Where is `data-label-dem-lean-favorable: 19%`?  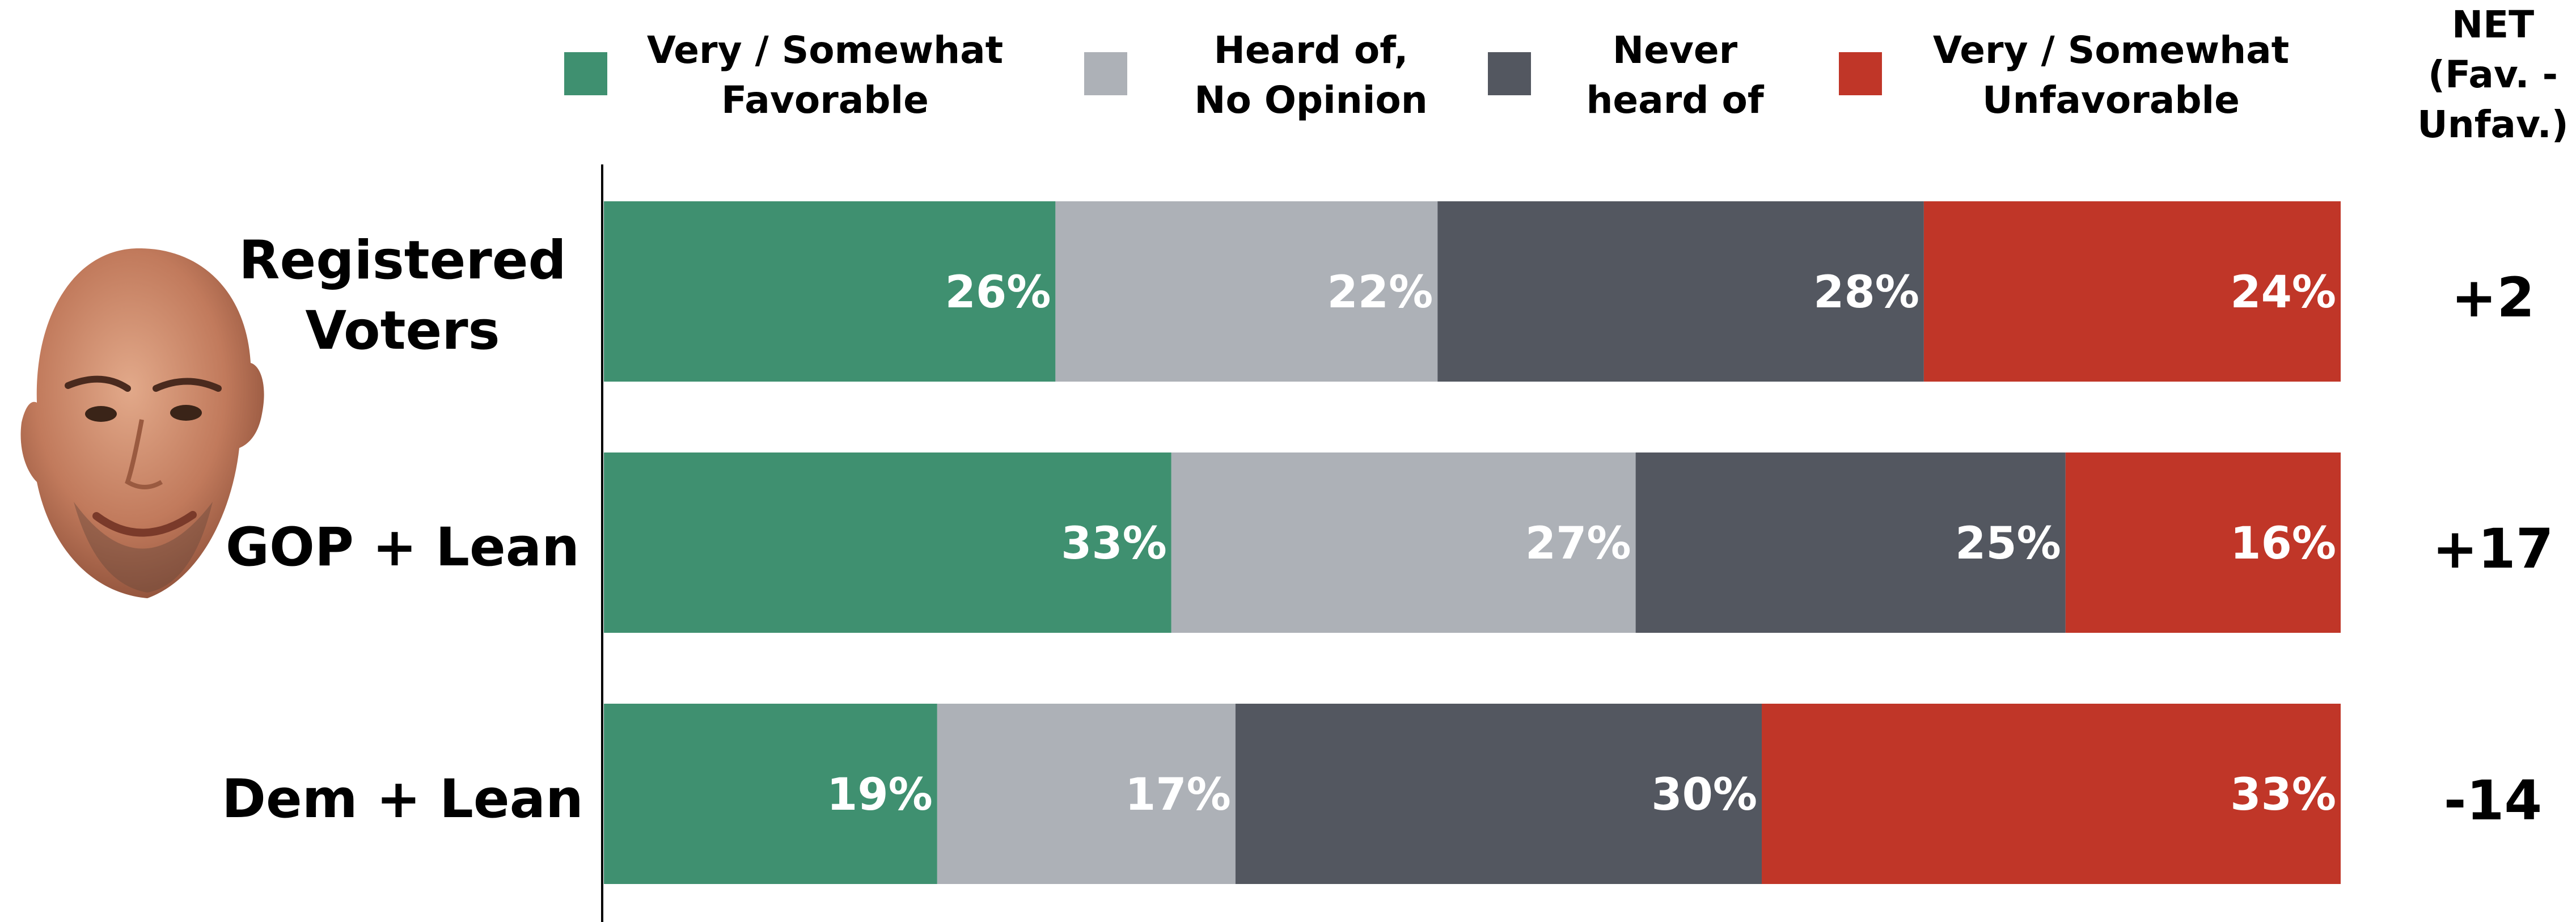
data-label-dem-lean-favorable: 19% is located at coordinates (880, 795).